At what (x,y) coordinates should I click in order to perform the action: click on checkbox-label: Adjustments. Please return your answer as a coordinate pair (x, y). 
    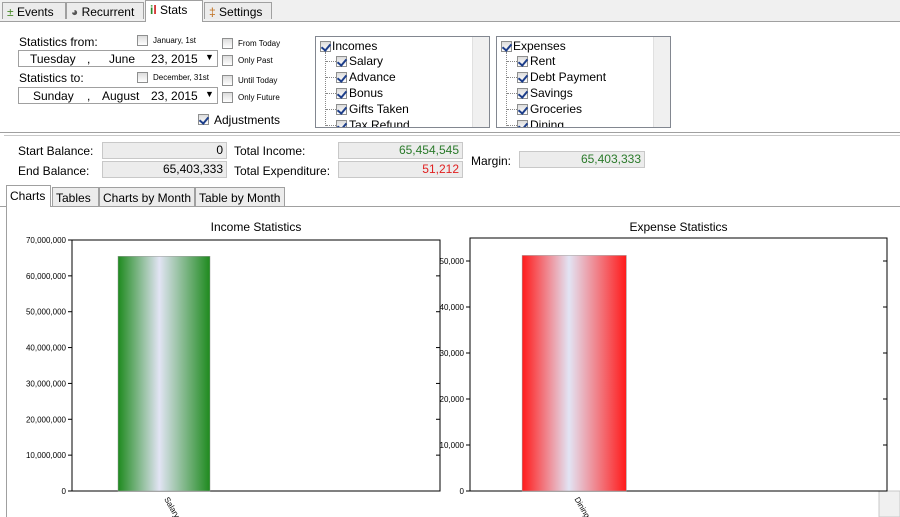
    Looking at the image, I should click on (247, 120).